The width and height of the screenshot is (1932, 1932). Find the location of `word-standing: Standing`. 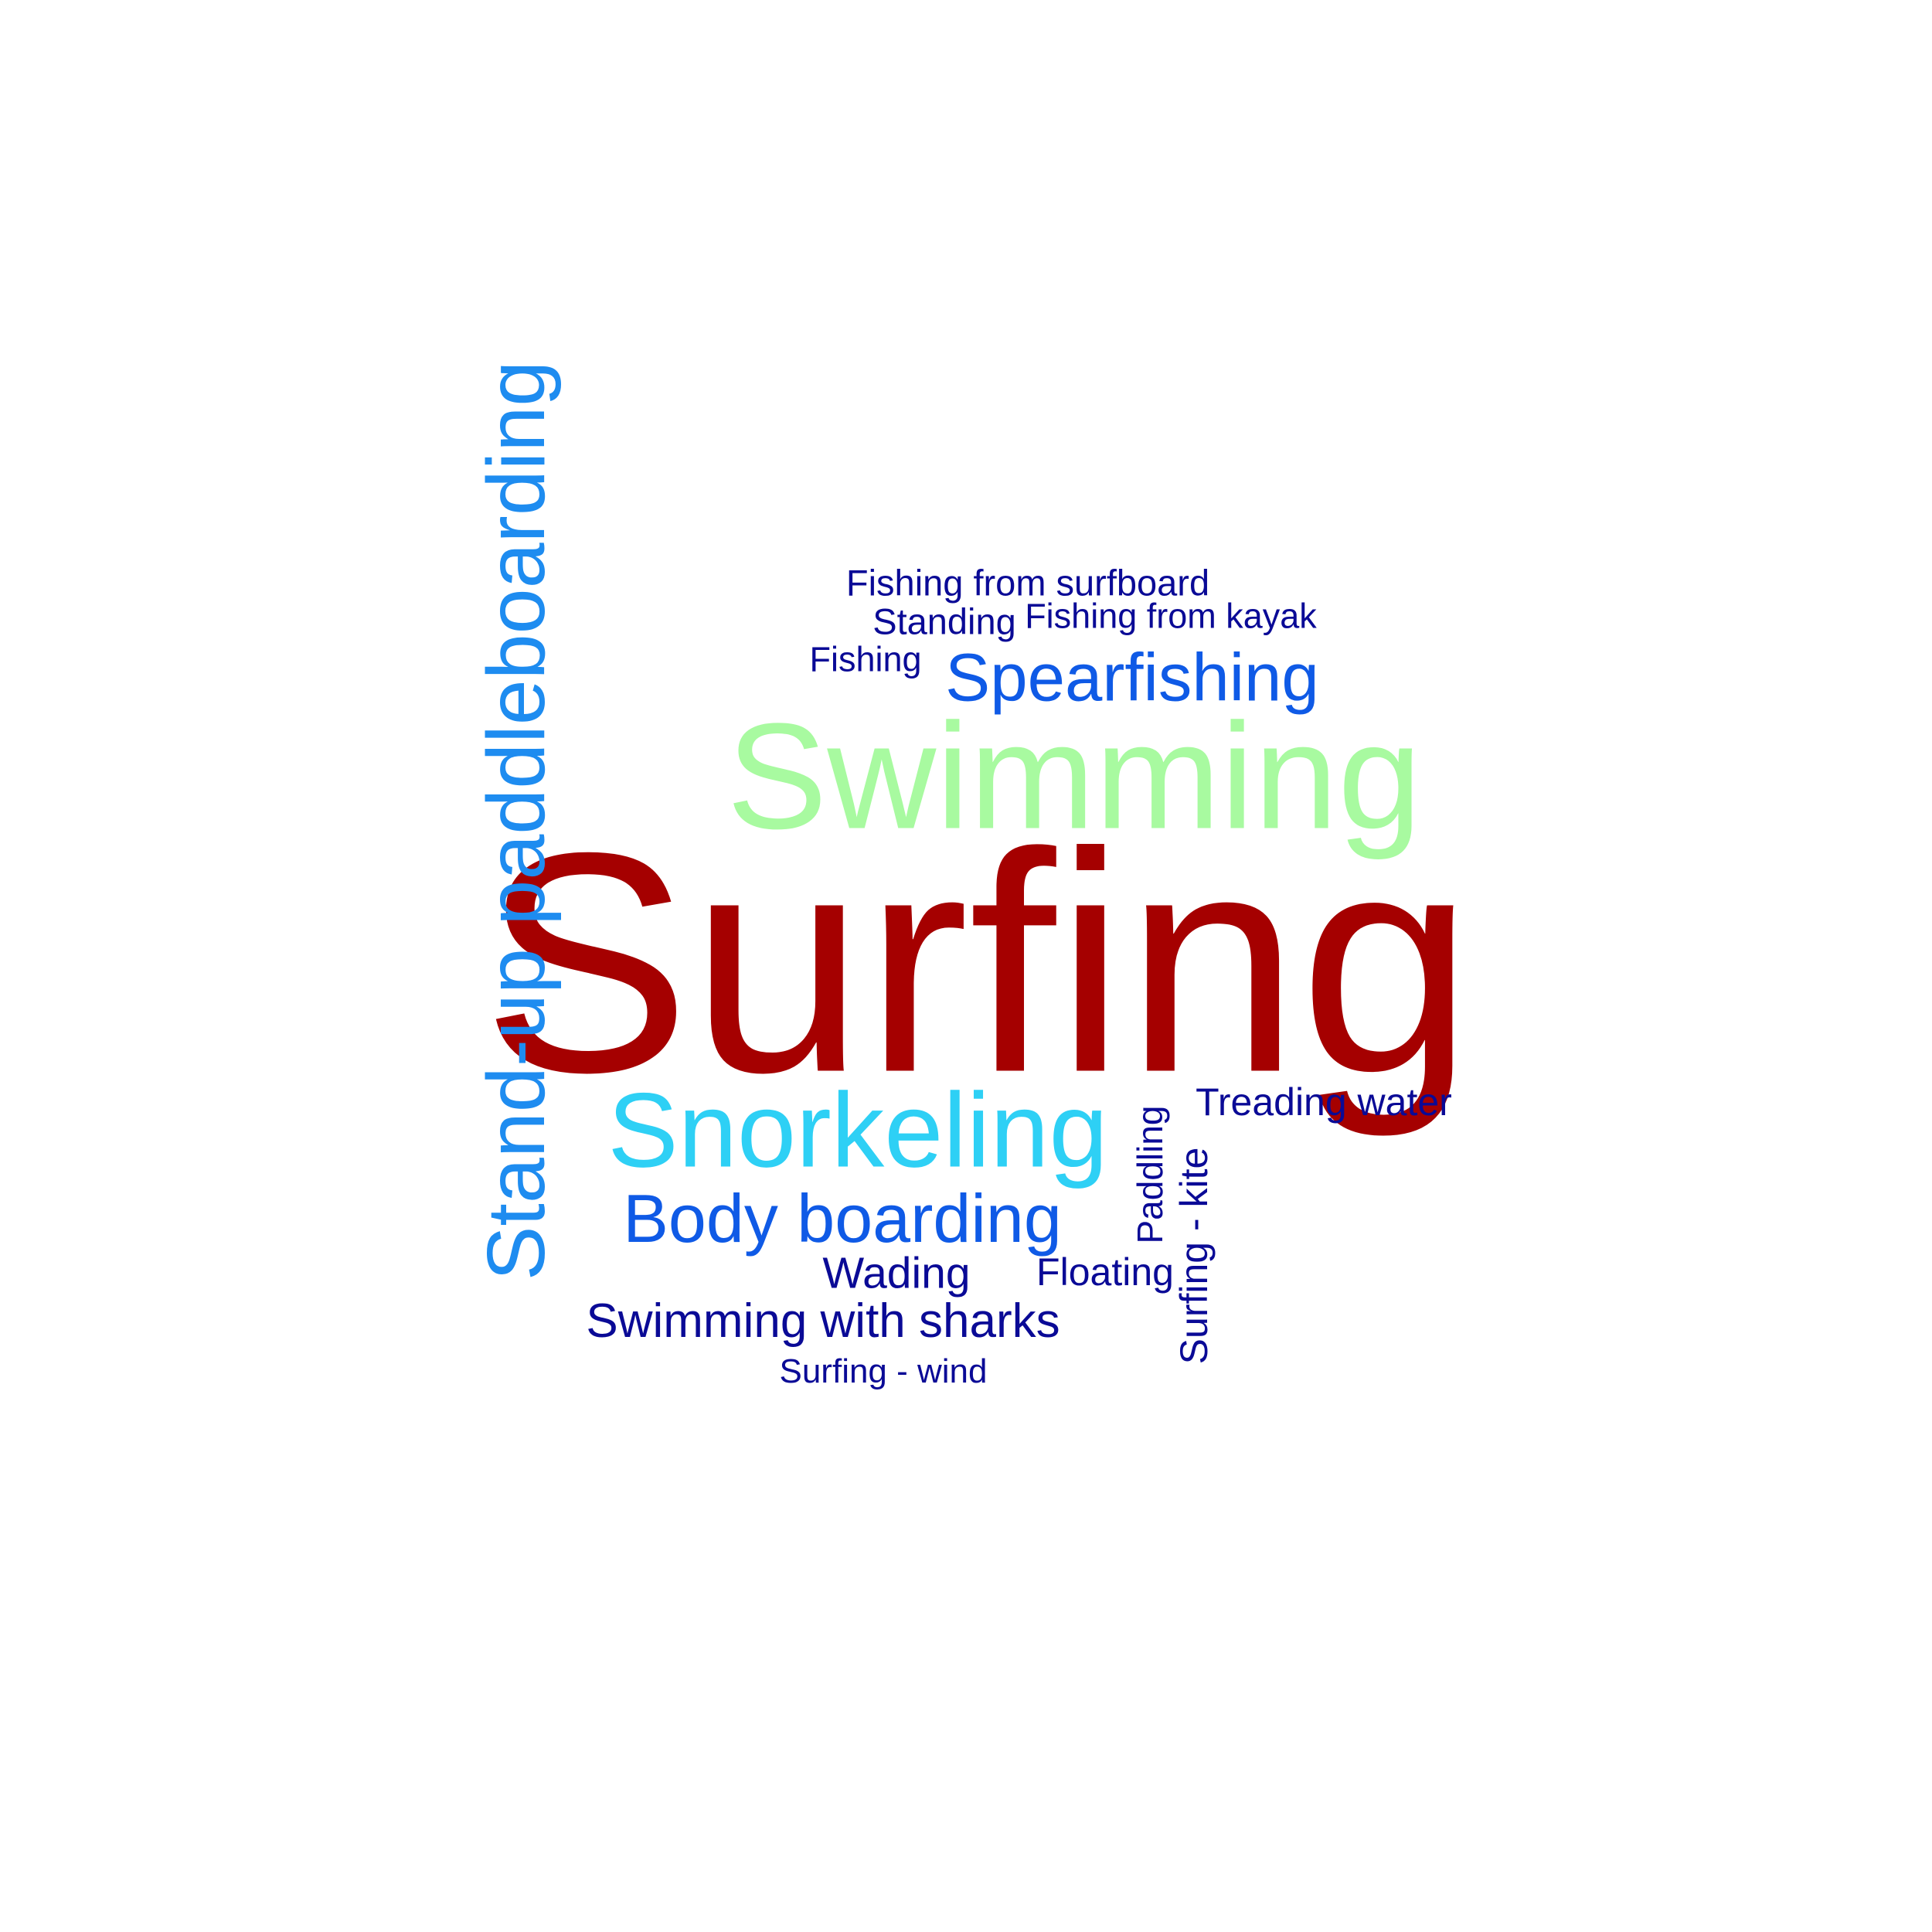

word-standing: Standing is located at coordinates (944, 621).